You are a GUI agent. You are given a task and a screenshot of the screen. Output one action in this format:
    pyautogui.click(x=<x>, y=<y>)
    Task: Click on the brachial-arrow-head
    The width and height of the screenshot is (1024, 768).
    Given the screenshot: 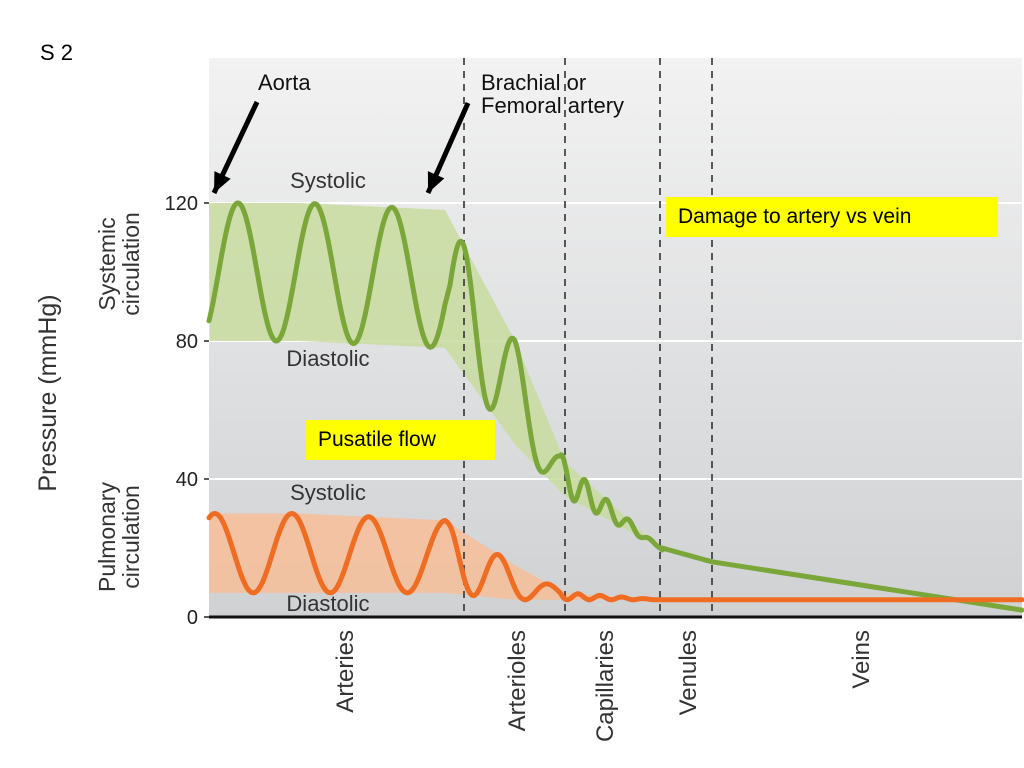 What is the action you would take?
    pyautogui.click(x=436, y=182)
    